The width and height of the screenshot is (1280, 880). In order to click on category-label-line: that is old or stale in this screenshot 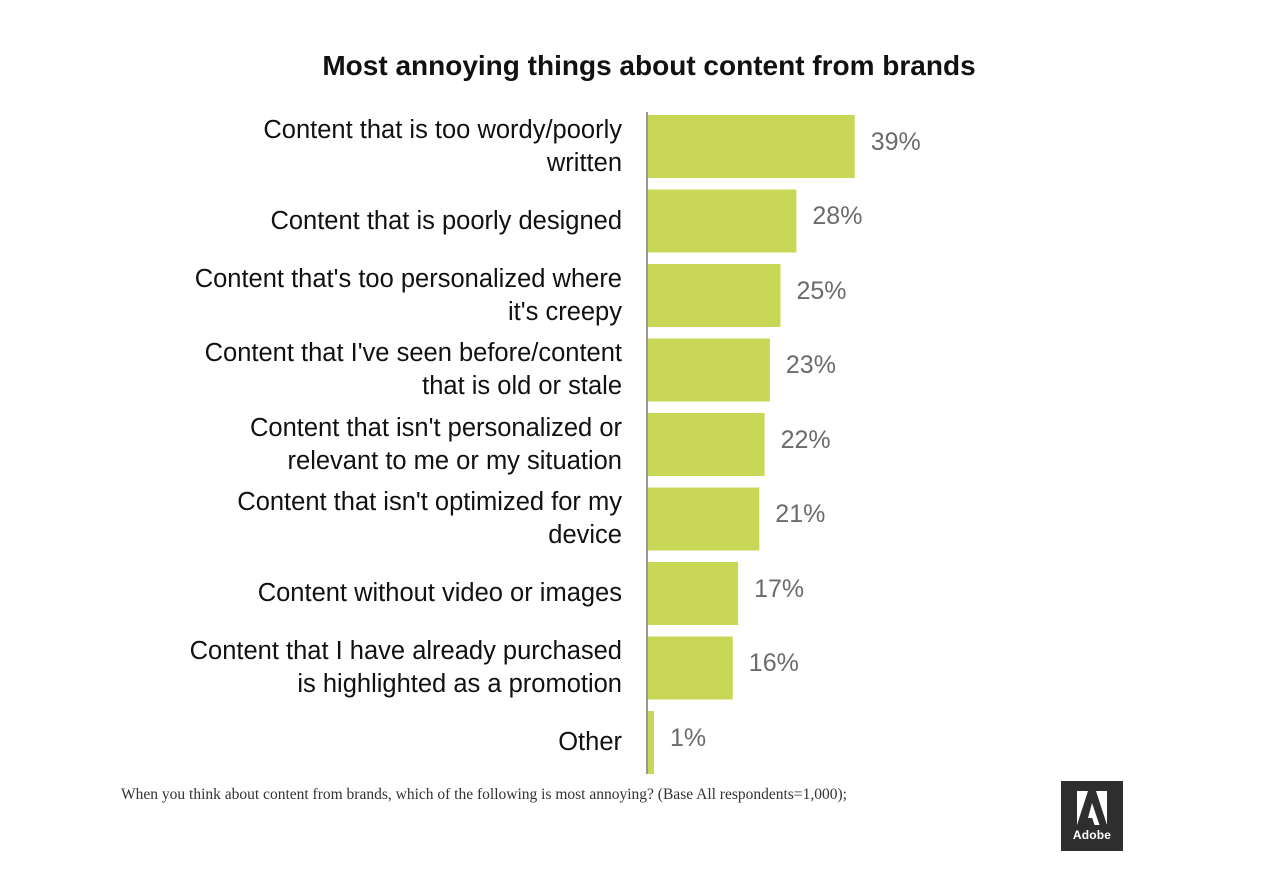, I will do `click(522, 386)`.